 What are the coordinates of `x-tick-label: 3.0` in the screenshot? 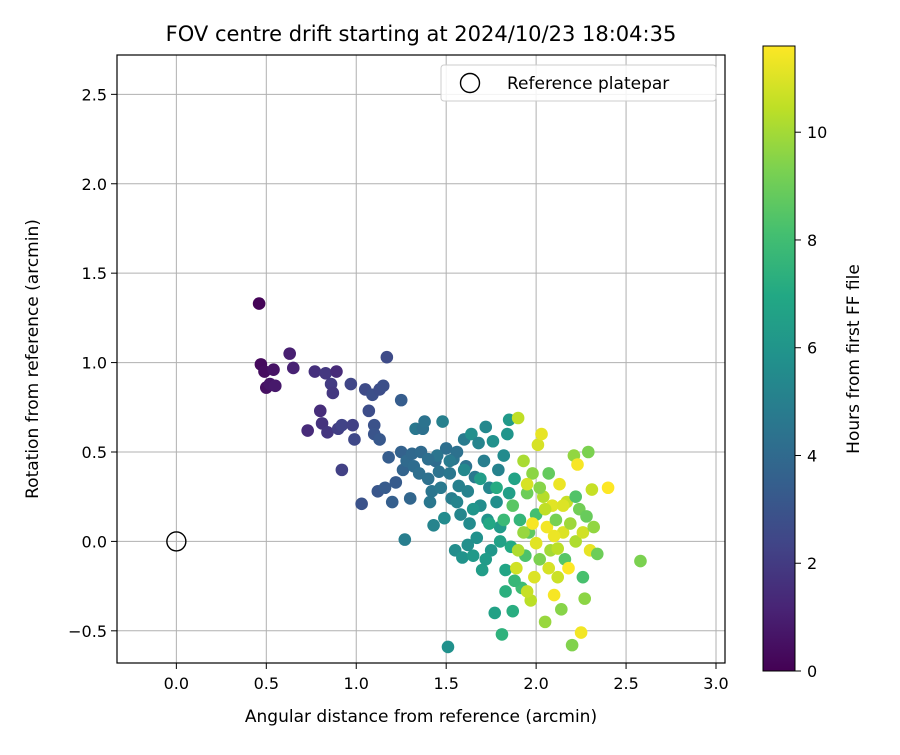 It's located at (715, 683).